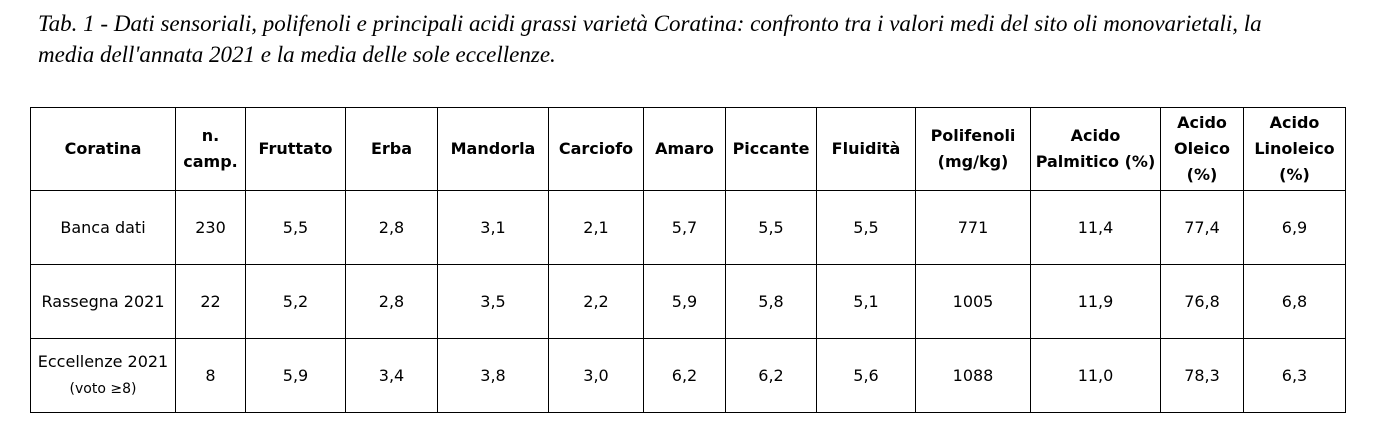 This screenshot has width=1373, height=438. What do you see at coordinates (973, 149) in the screenshot?
I see `column-header: Polifenoli (mg/kg)` at bounding box center [973, 149].